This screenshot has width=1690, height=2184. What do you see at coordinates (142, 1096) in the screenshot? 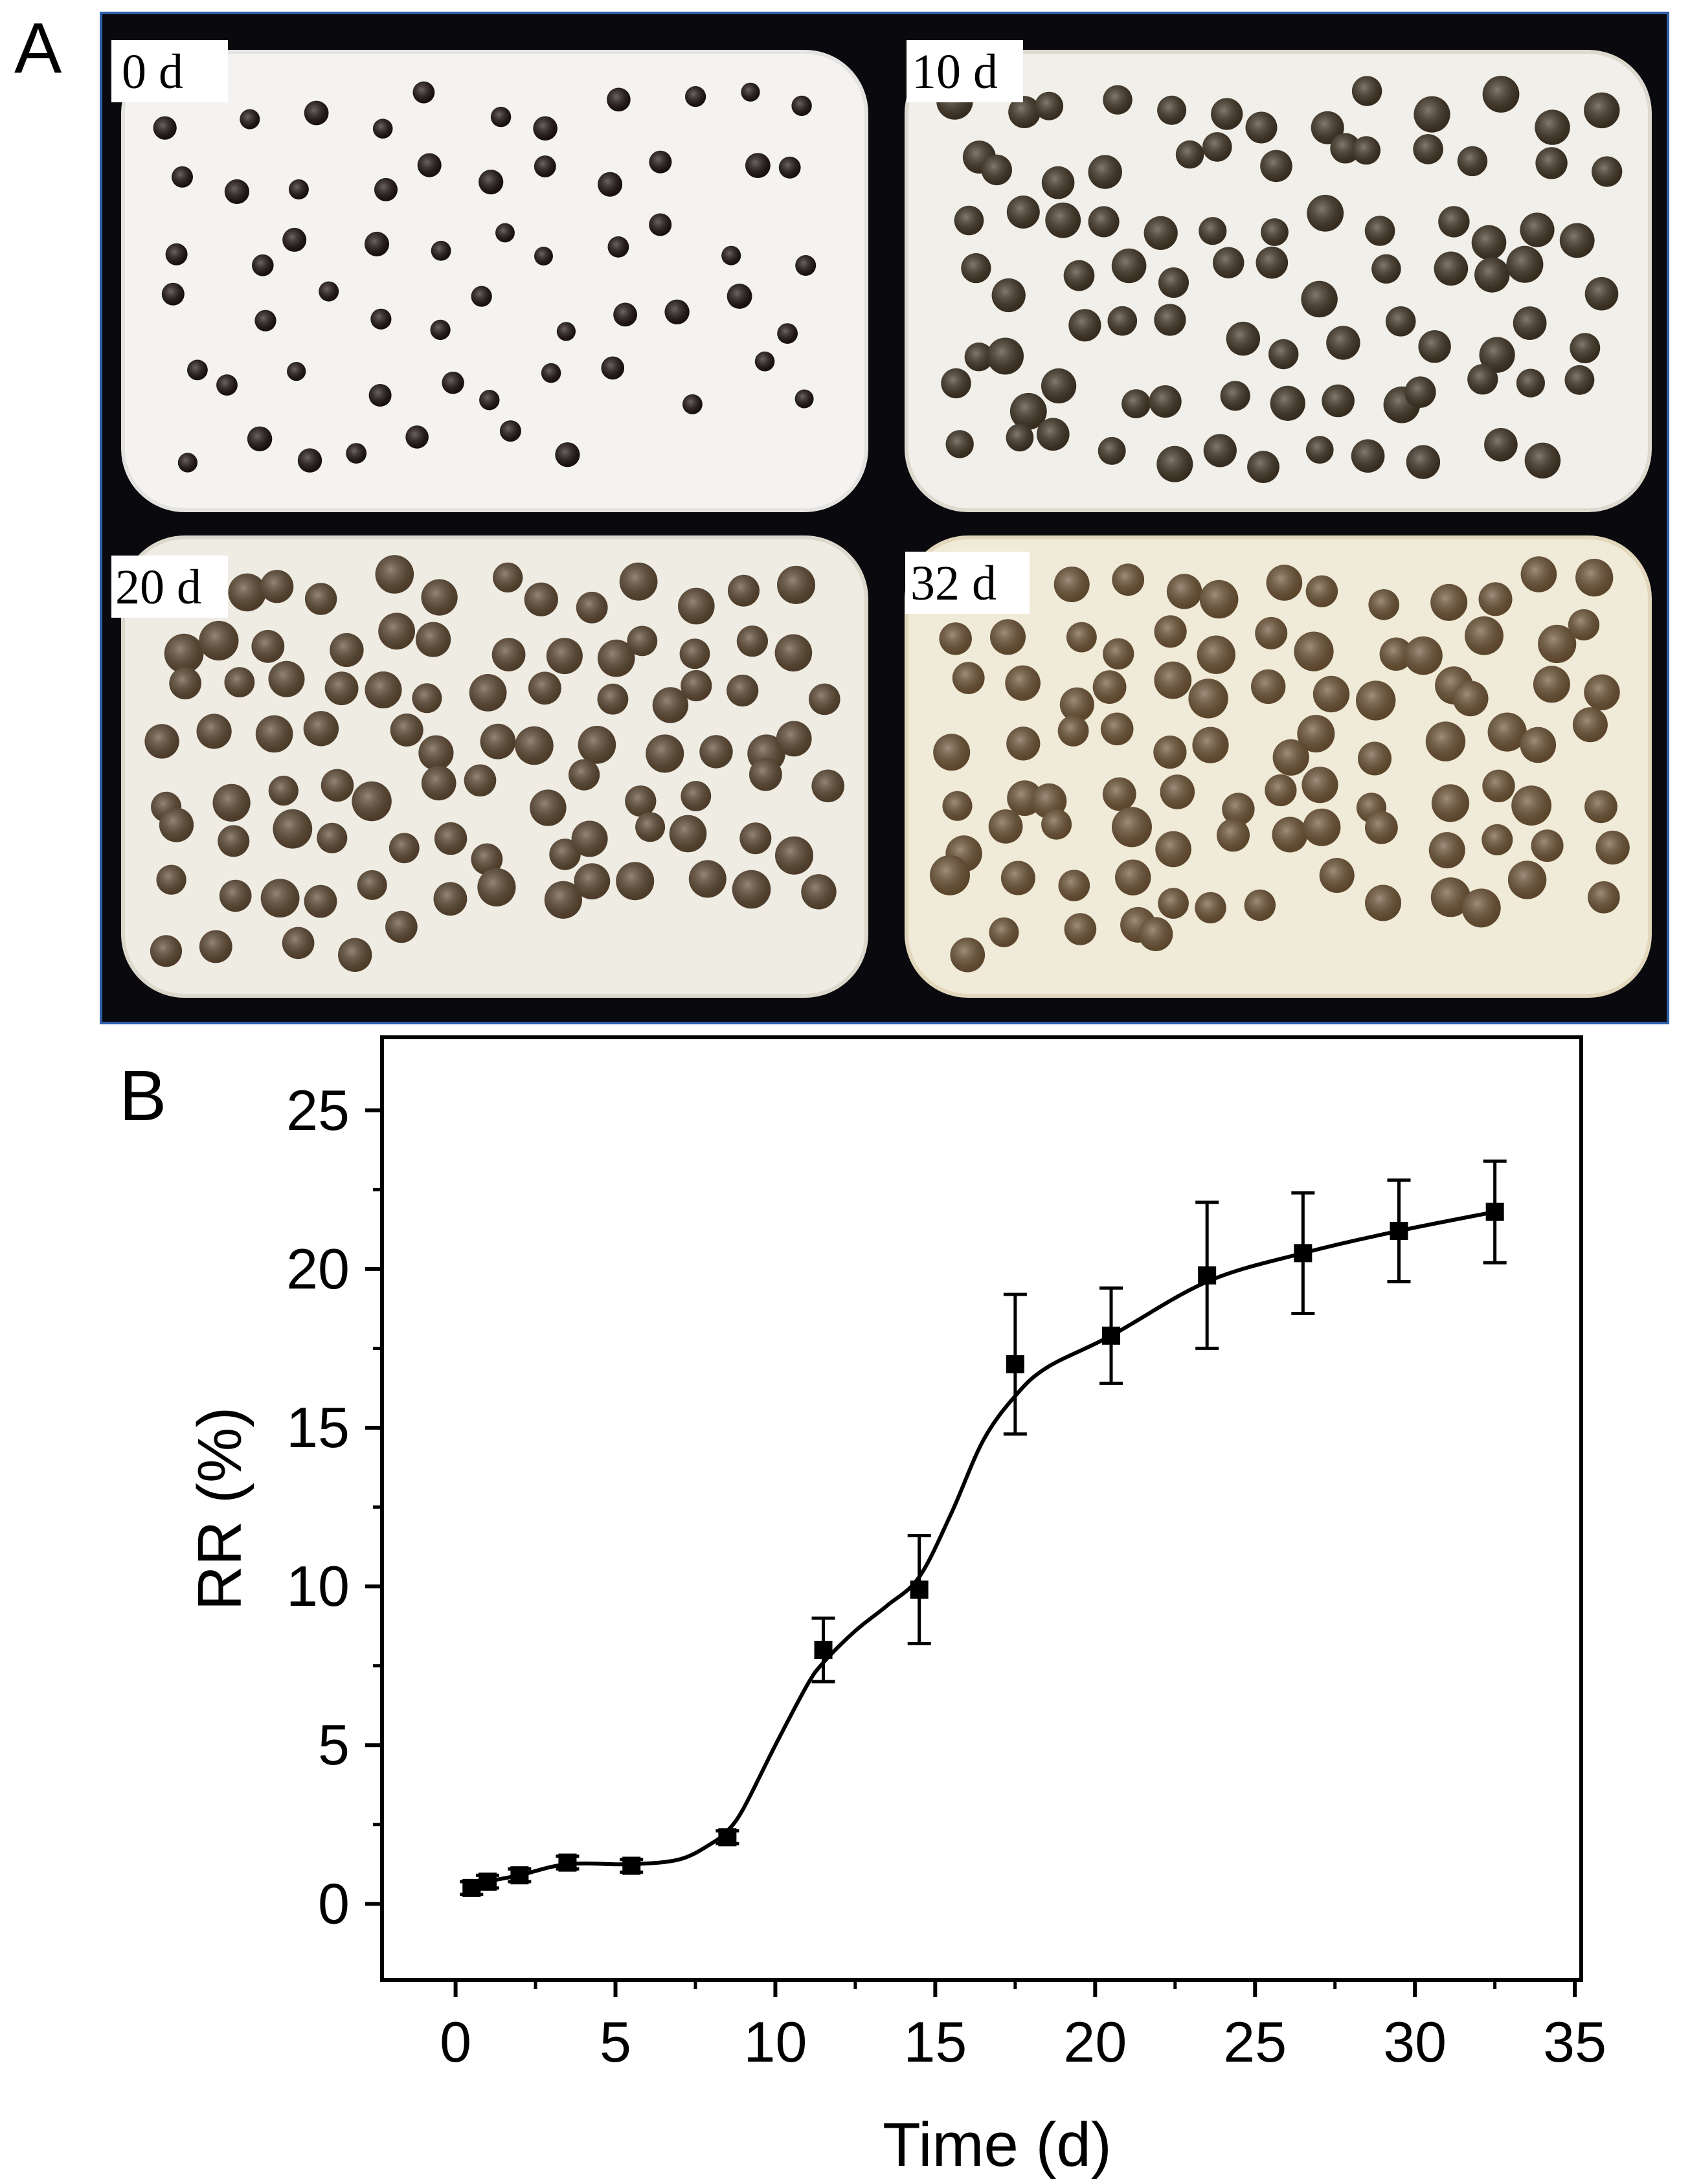
I see `panel-b-letter: B` at bounding box center [142, 1096].